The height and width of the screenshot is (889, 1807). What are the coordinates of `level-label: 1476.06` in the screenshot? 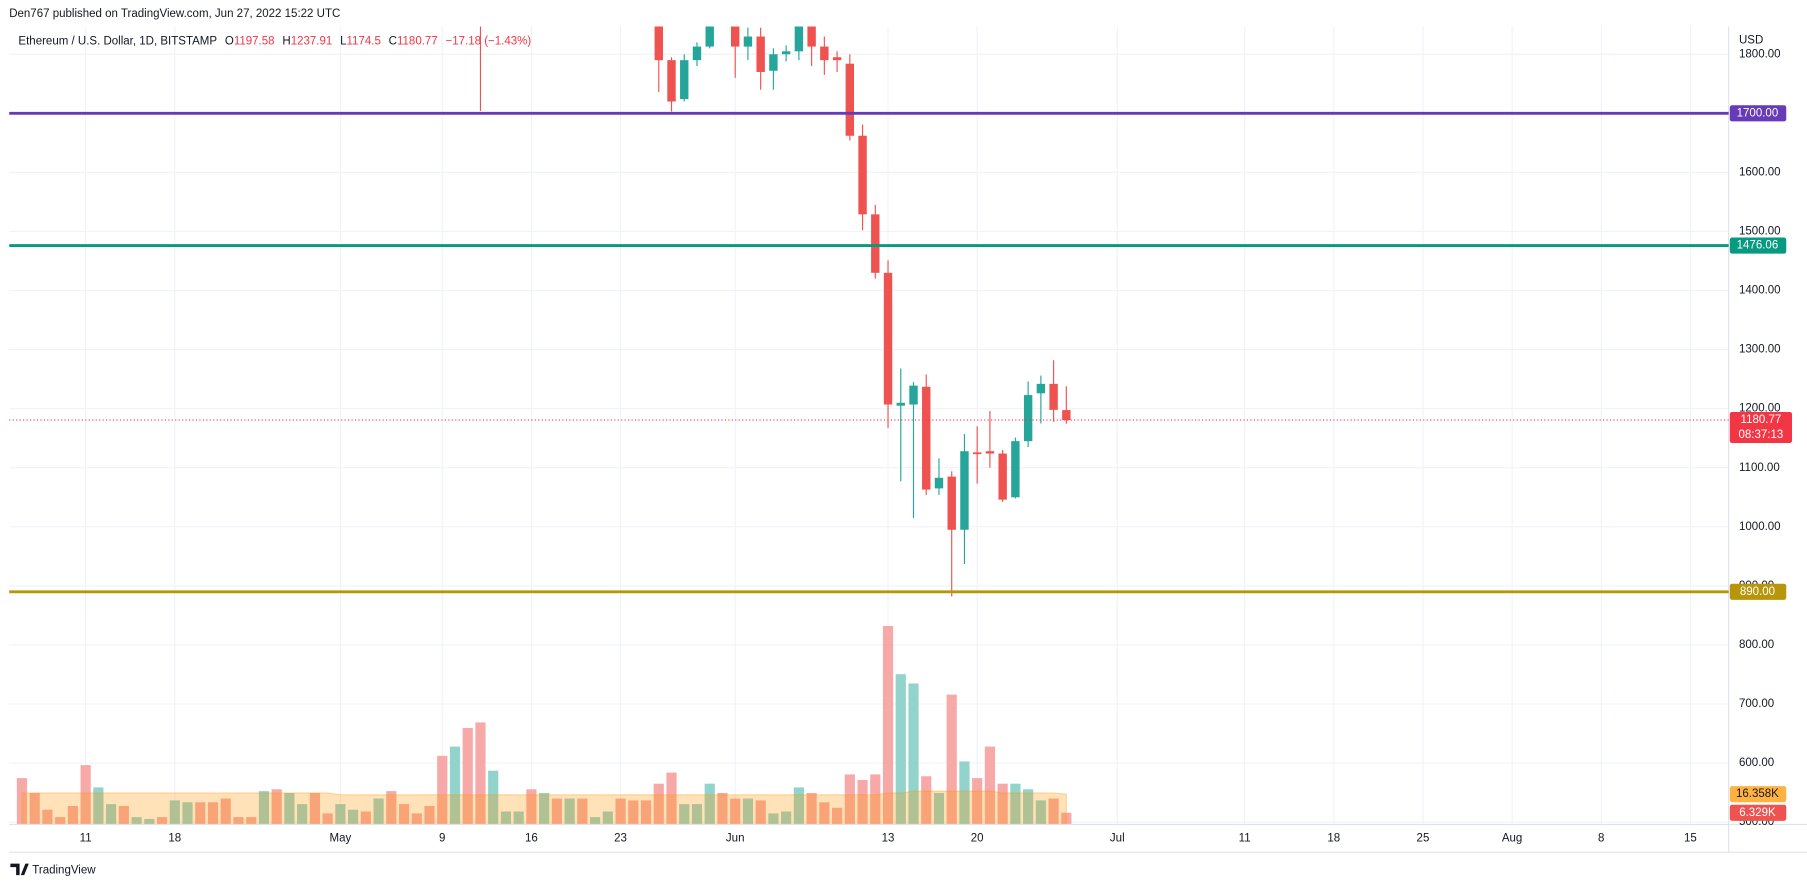 It's located at (1758, 246).